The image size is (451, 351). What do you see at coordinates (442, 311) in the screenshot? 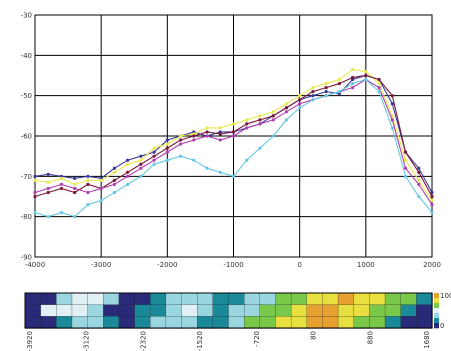
I see `colorbar: 100 0` at bounding box center [442, 311].